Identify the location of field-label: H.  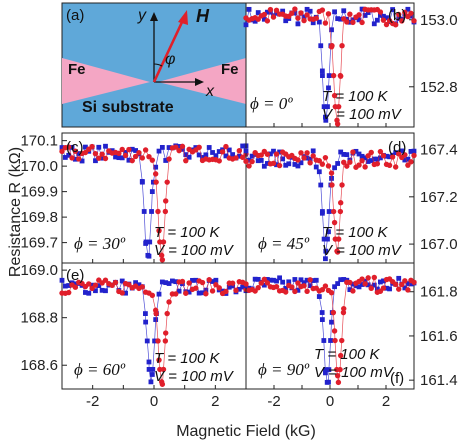
(203, 16).